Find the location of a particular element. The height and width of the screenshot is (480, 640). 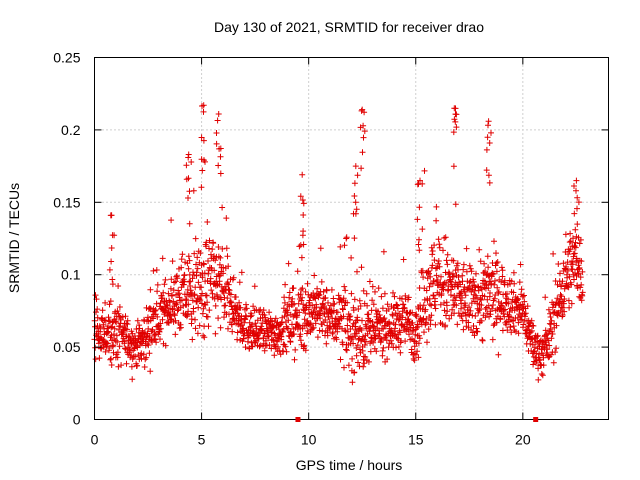

y-tick-labels: 0 0.05 0.1 0.15 0.2 0.25 is located at coordinates (66, 239).